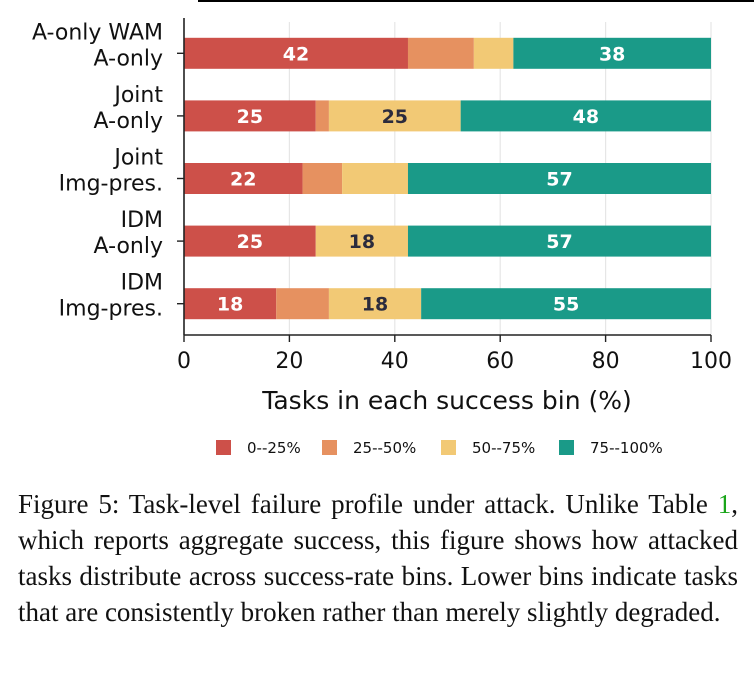 The width and height of the screenshot is (754, 680). Describe the element at coordinates (395, 361) in the screenshot. I see `x-tick-label: 40` at that location.